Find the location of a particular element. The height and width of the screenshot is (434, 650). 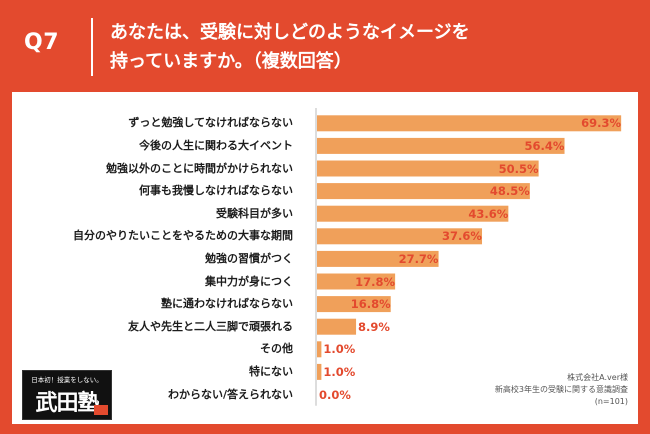

logo-tagline: 日本初！授業をしない。 is located at coordinates (67, 380).